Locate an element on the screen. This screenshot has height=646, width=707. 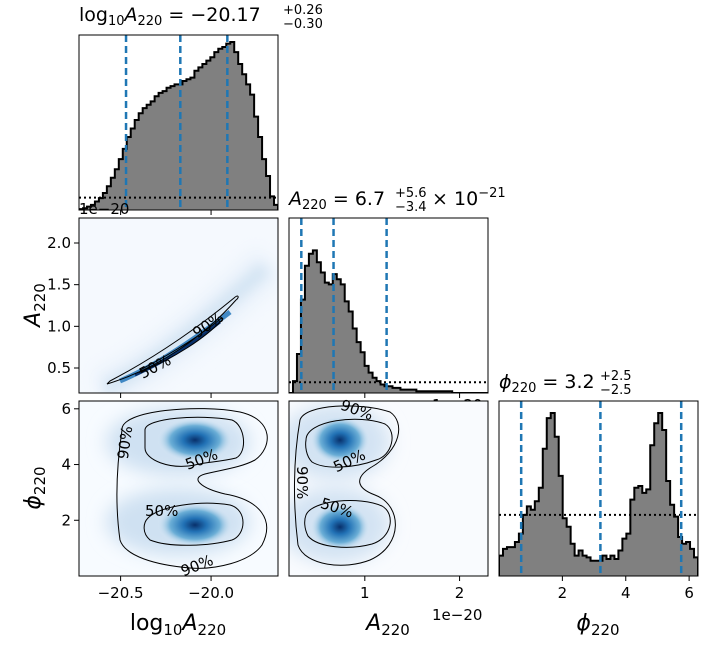
offset-label-log10A: 1e−20 is located at coordinates (104, 209).